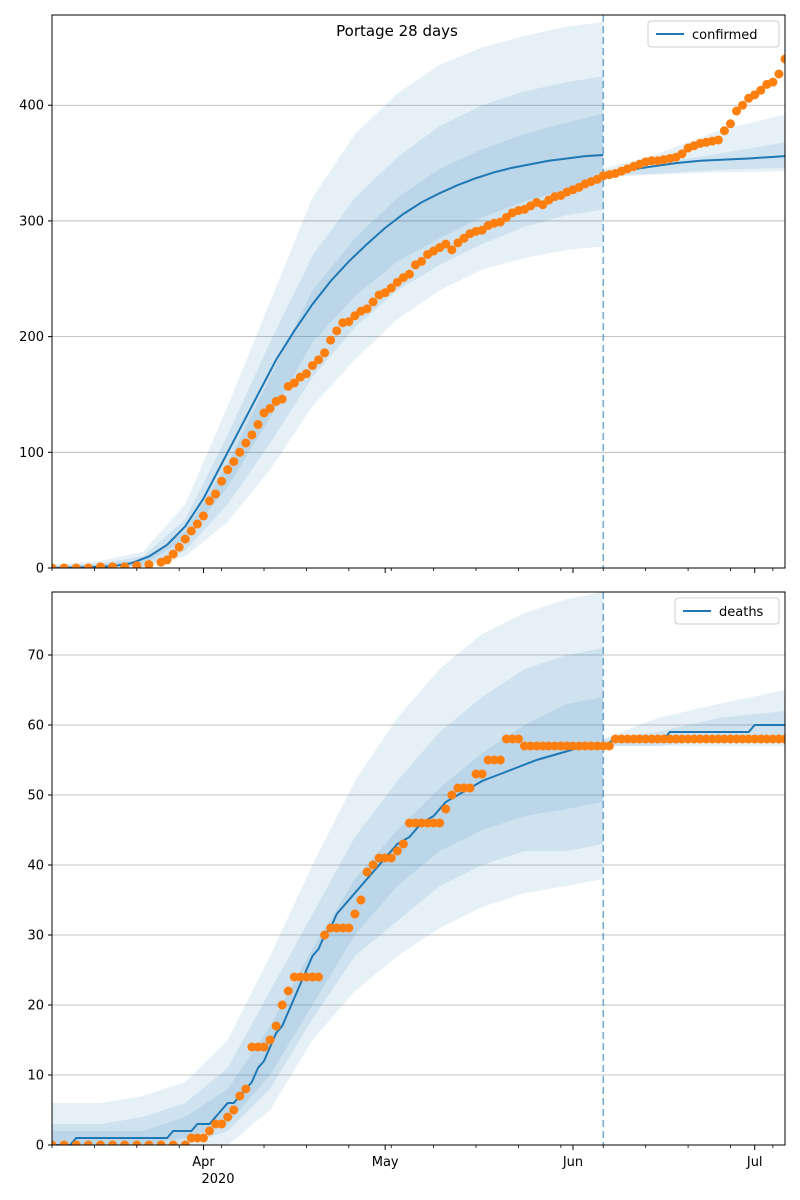 The image size is (800, 1200). I want to click on y-tick-label: 400, so click(31, 106).